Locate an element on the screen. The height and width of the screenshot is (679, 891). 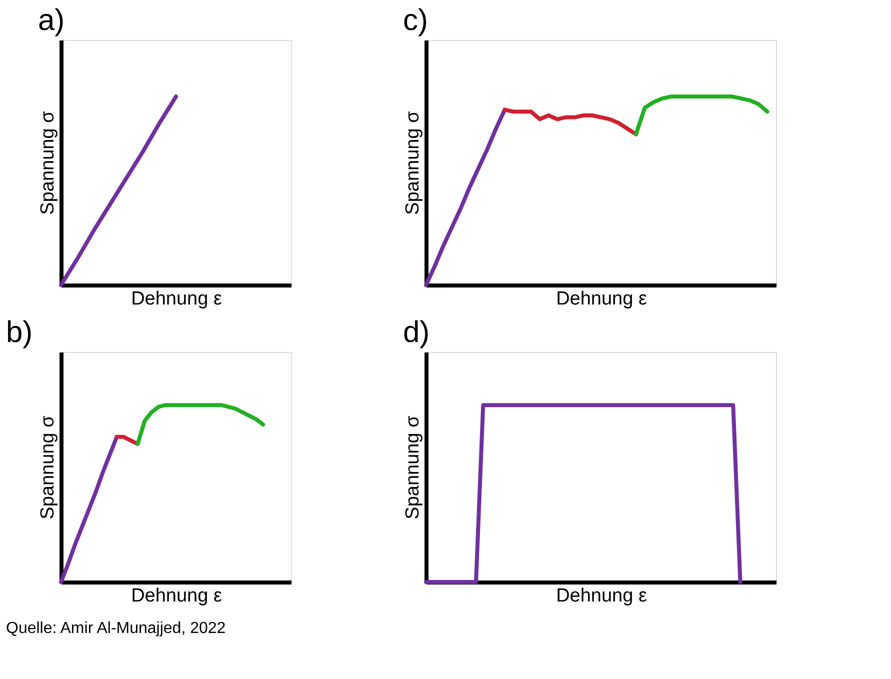
source-note: Quelle: Amir Al-Munajjed, 2022 is located at coordinates (116, 628).